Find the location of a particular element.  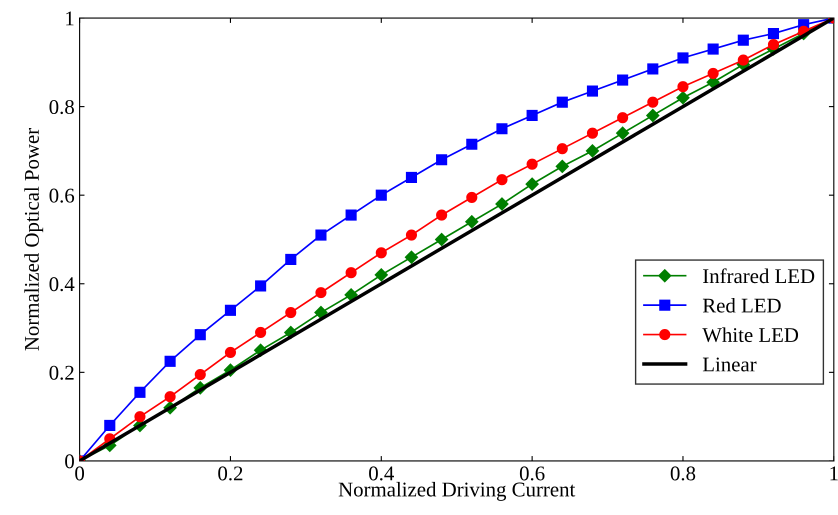

legend-label: White LED is located at coordinates (750, 334).